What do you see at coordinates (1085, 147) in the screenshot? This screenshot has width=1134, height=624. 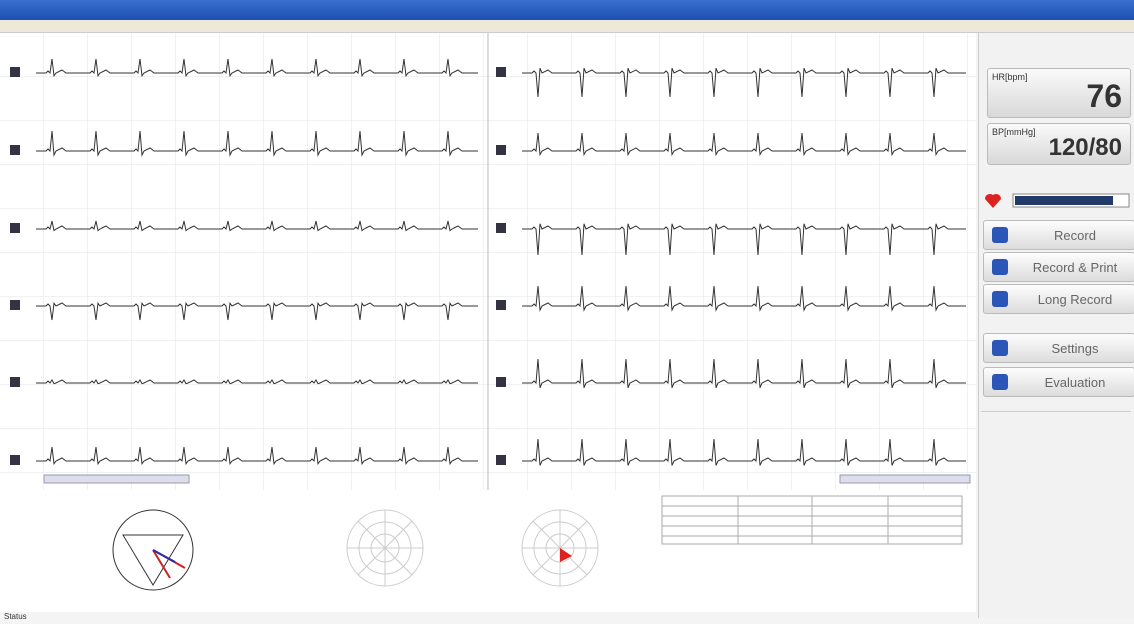 I see `bp-value: 120/80` at bounding box center [1085, 147].